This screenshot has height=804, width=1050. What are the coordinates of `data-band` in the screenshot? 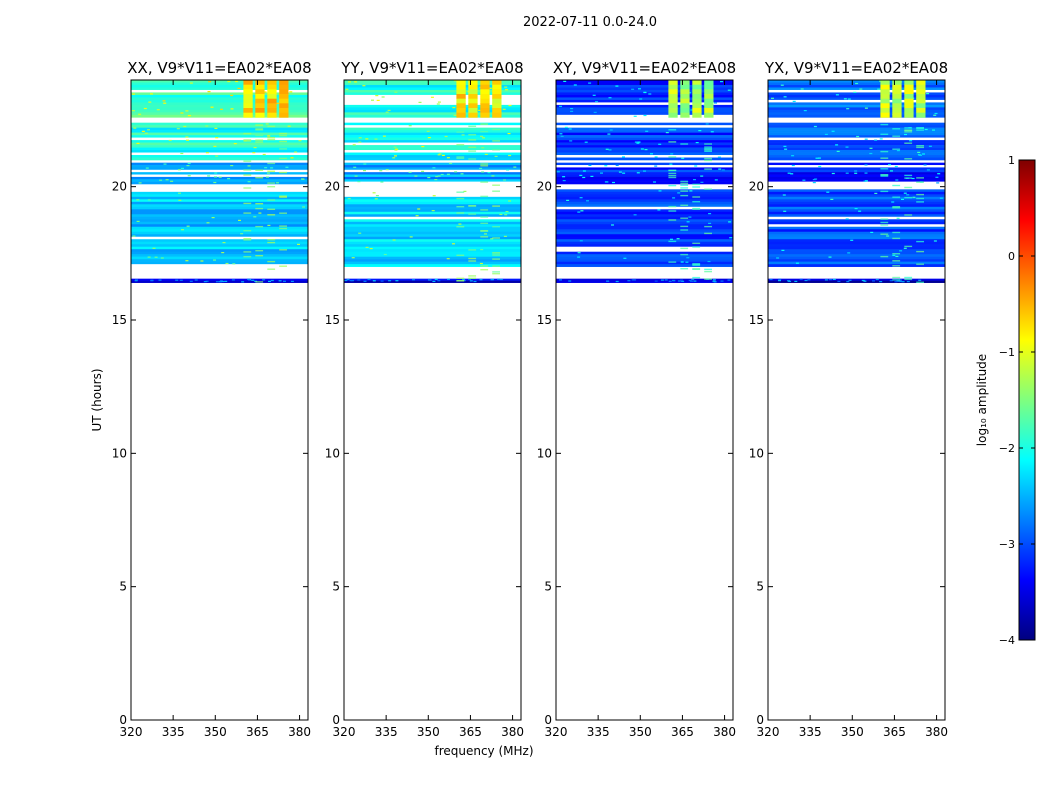 It's located at (856, 99).